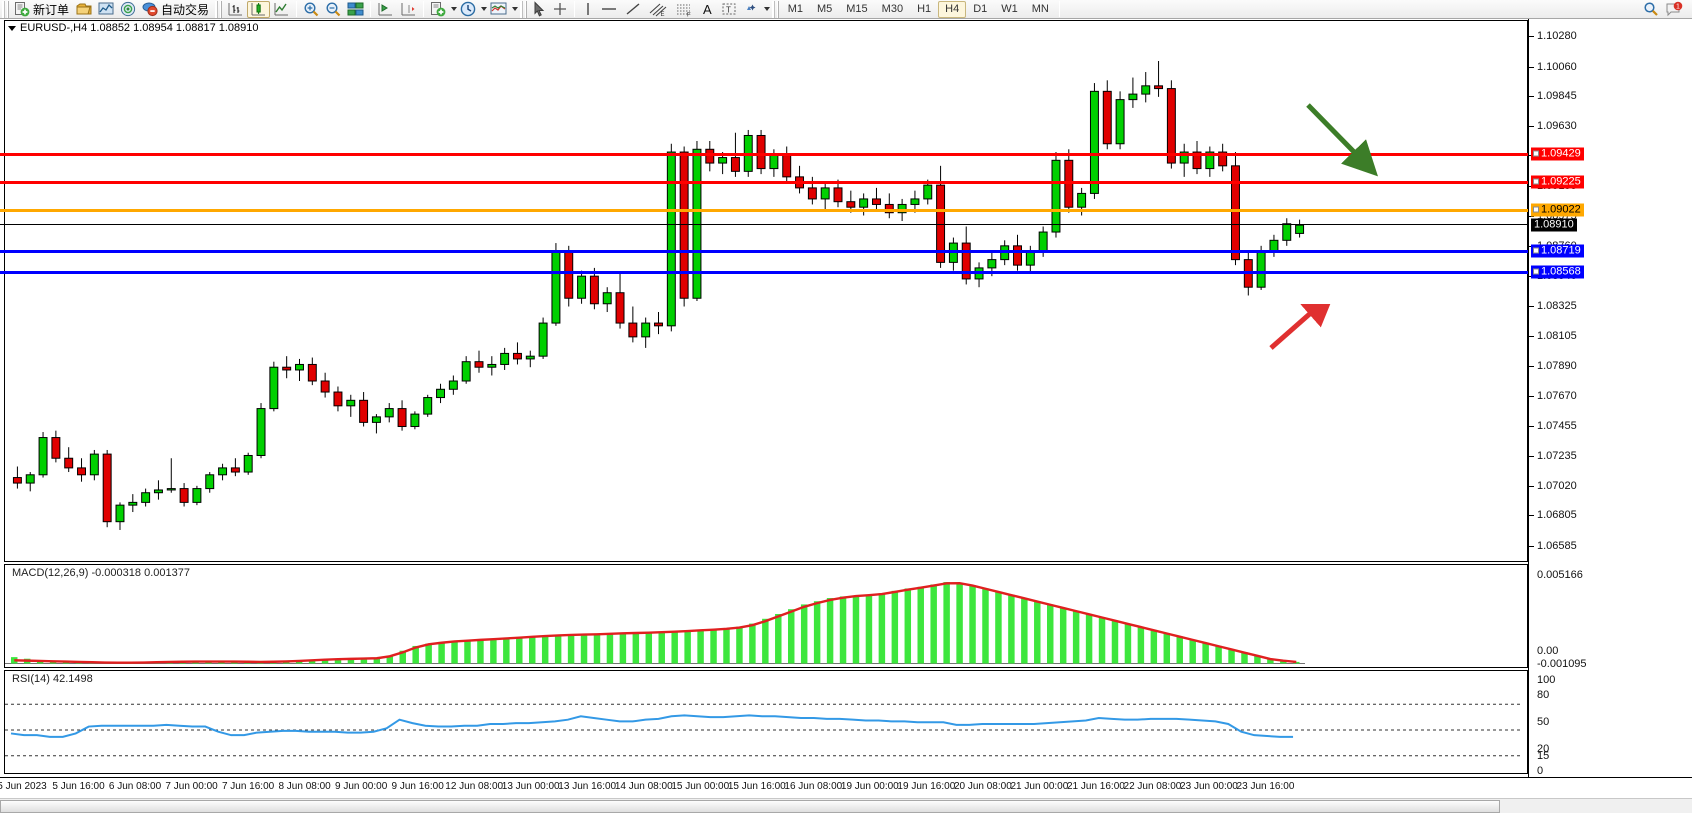  I want to click on macd-panel, so click(766, 616).